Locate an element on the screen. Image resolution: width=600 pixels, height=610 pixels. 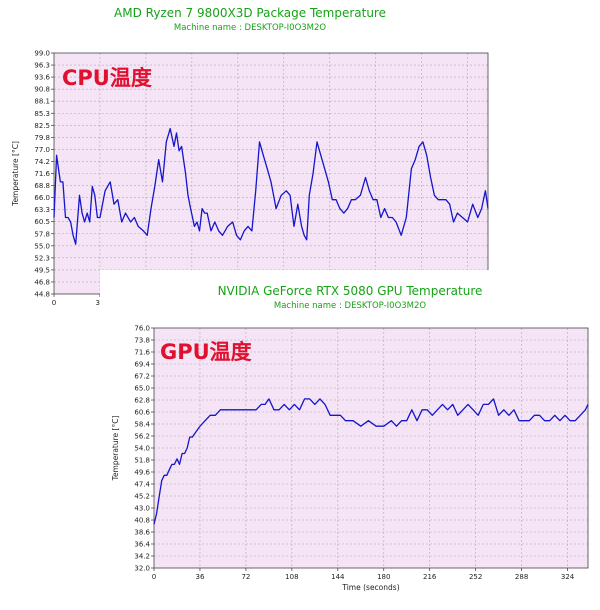
y-tick-label: 68.8 is located at coordinates (42, 186).